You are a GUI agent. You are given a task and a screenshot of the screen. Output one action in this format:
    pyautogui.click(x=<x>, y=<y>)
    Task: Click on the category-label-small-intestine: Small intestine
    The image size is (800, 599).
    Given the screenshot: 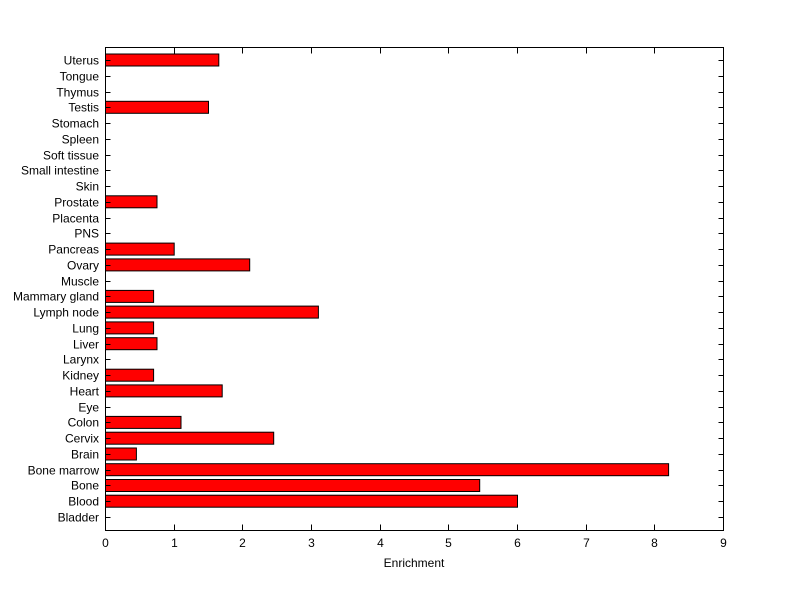 What is the action you would take?
    pyautogui.click(x=60, y=171)
    